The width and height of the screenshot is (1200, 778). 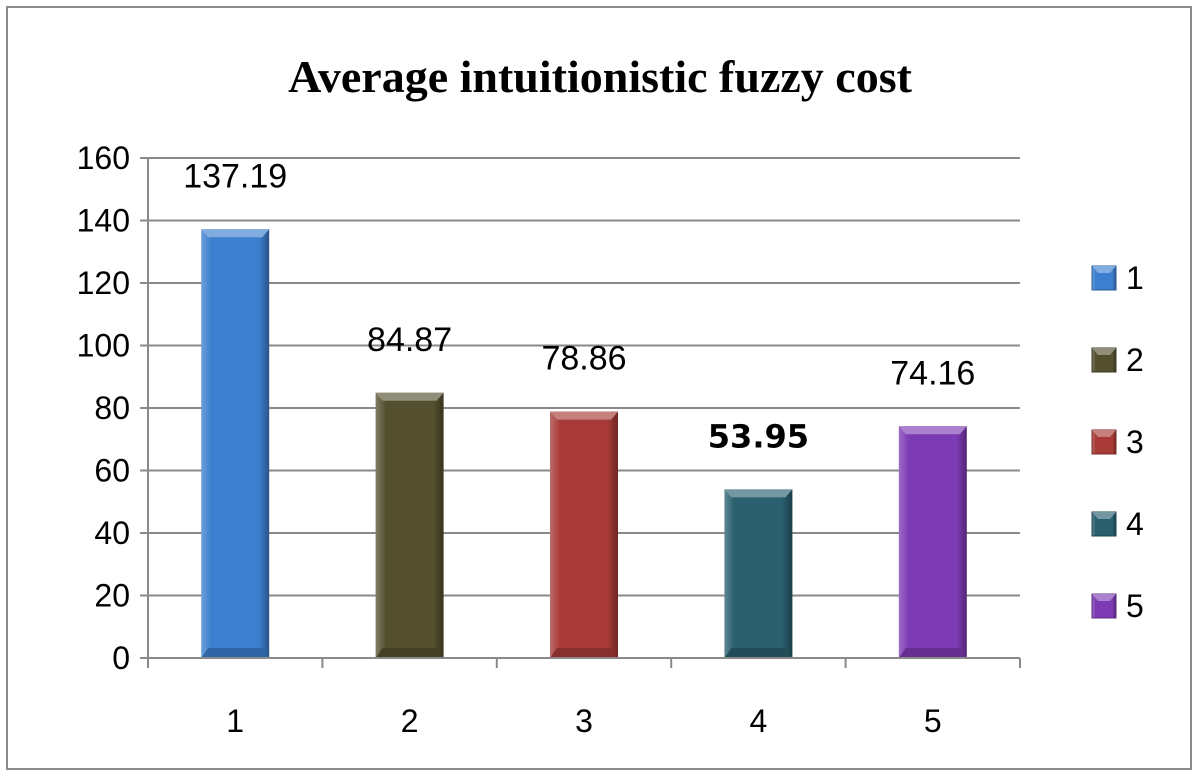 I want to click on y-tick-label: 100, so click(x=103, y=346).